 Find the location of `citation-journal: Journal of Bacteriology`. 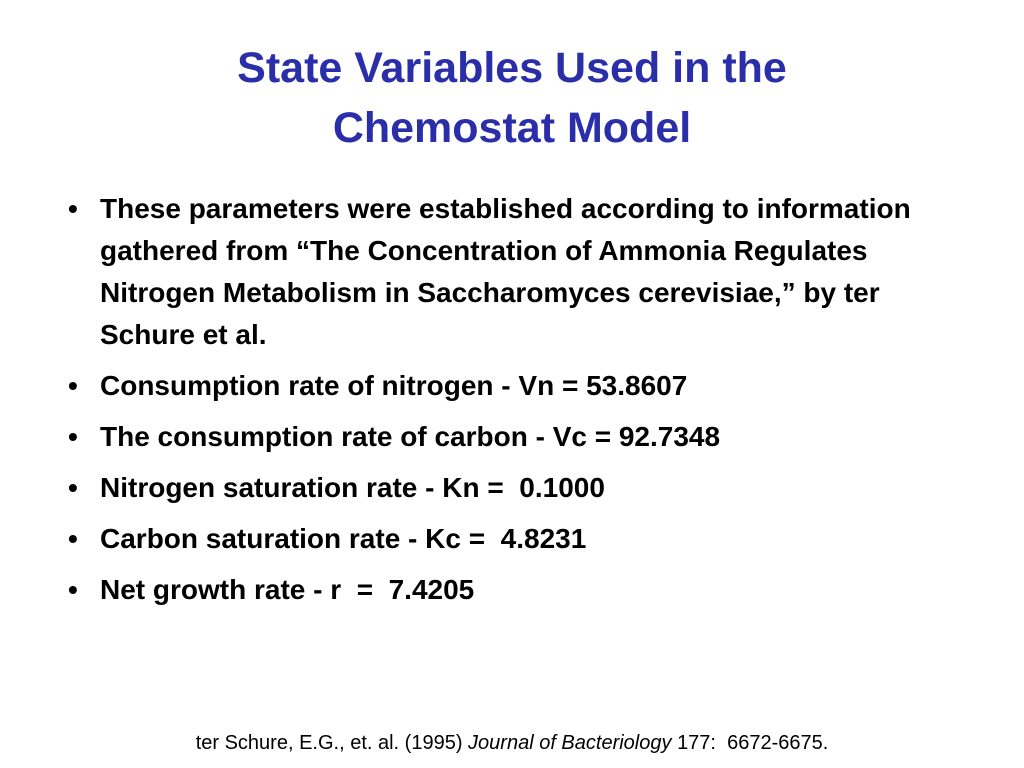

citation-journal: Journal of Bacteriology is located at coordinates (570, 743).